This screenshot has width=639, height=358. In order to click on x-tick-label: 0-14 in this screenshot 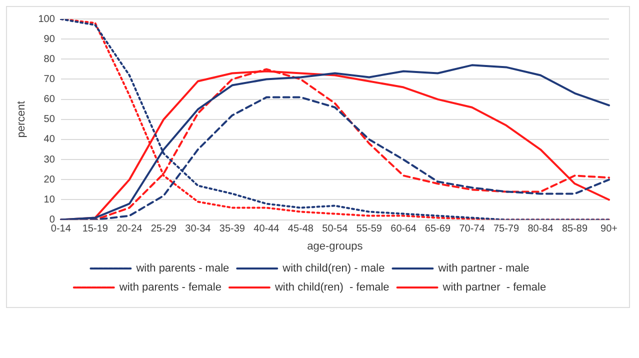, I will do `click(61, 229)`.